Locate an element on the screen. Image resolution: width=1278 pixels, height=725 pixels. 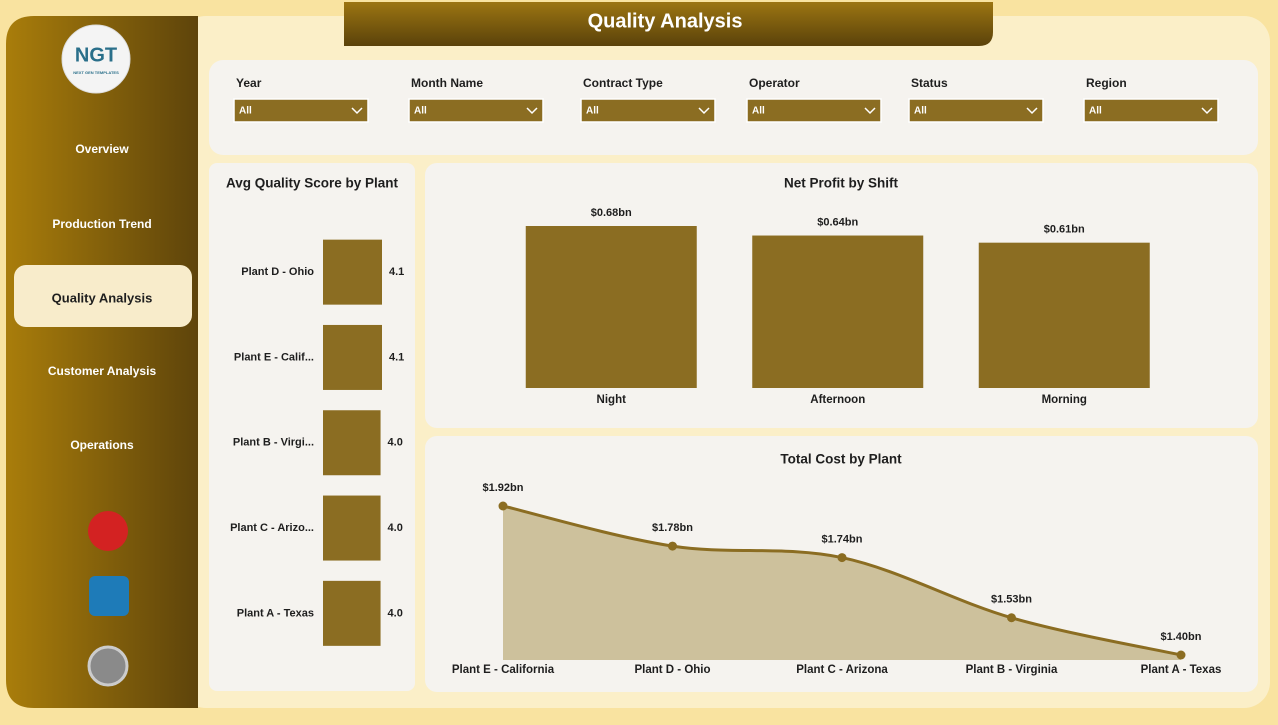
filter-label: Operator is located at coordinates (774, 83).